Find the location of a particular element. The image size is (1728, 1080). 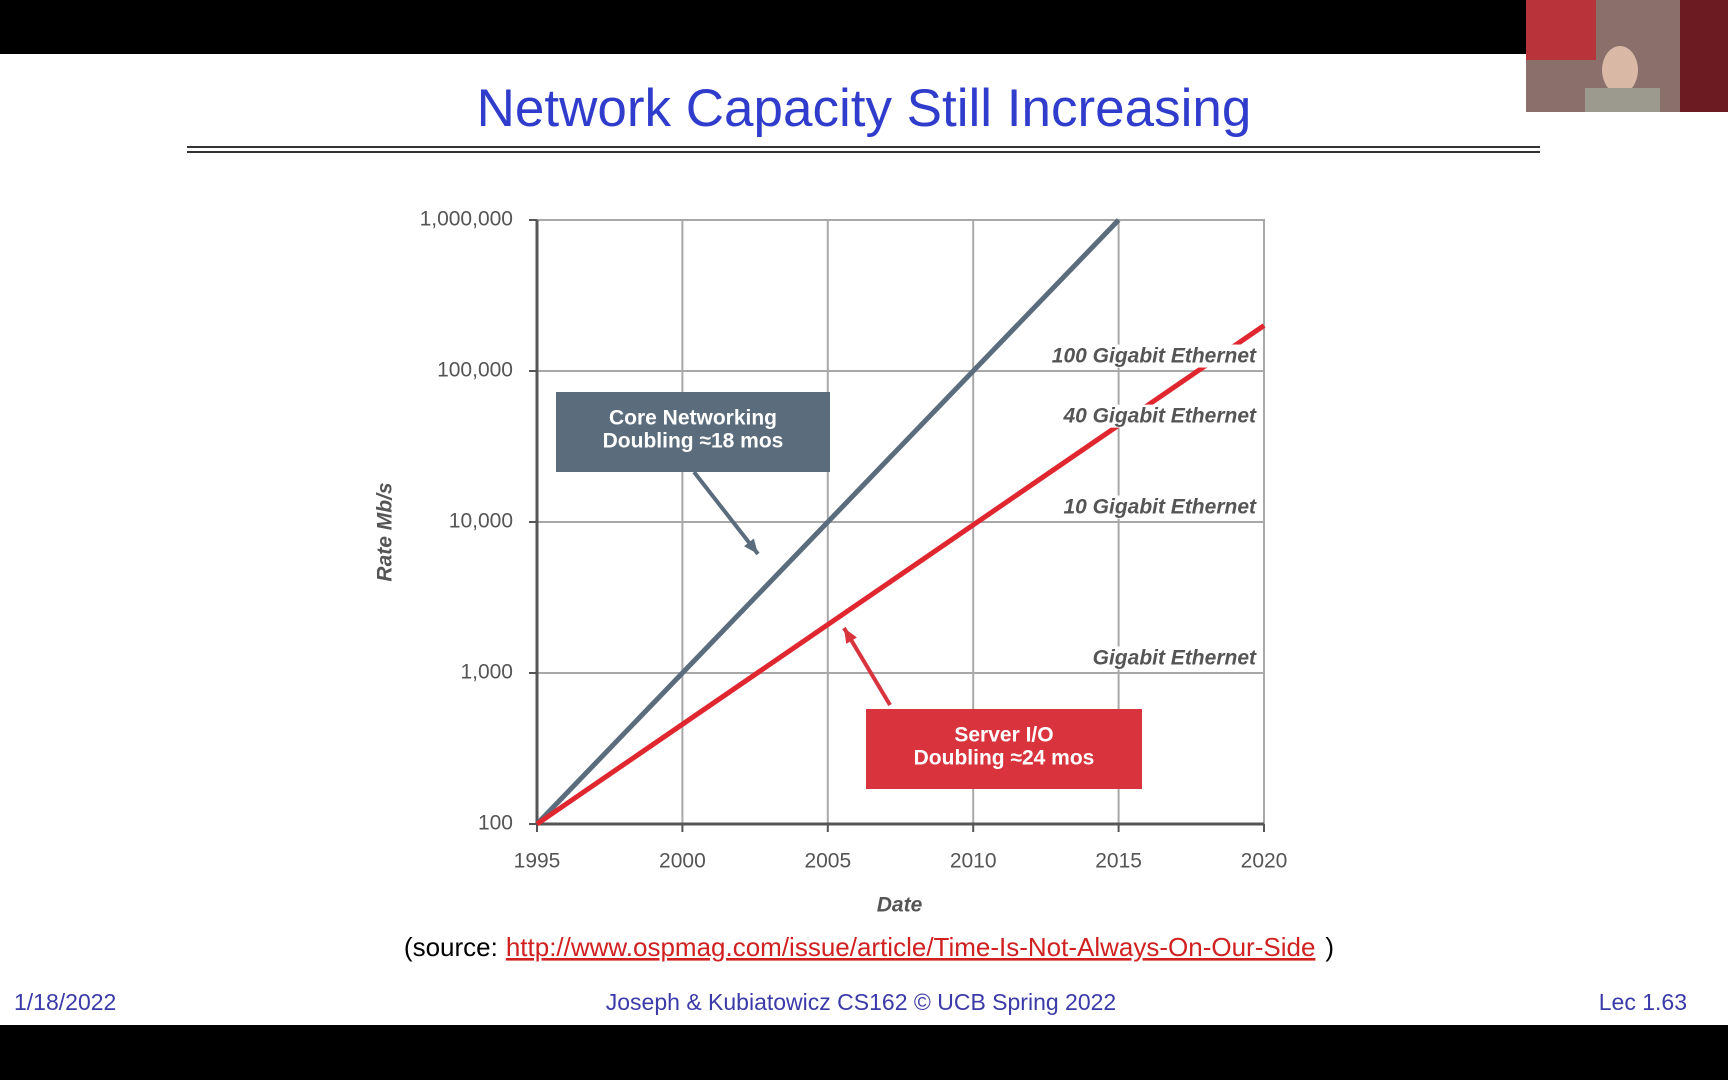

callout-text: Doubling ≈18 mos is located at coordinates (693, 441).